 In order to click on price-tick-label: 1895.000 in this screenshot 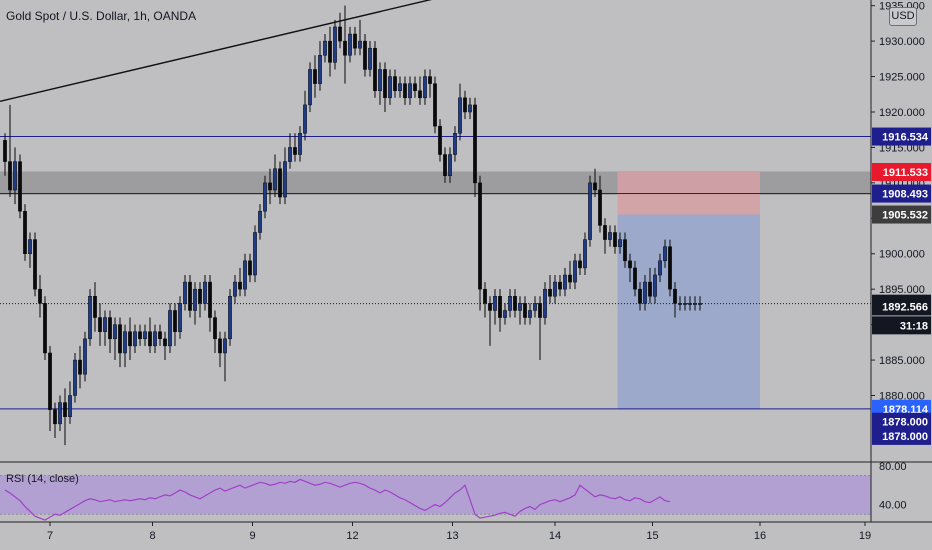, I will do `click(902, 290)`.